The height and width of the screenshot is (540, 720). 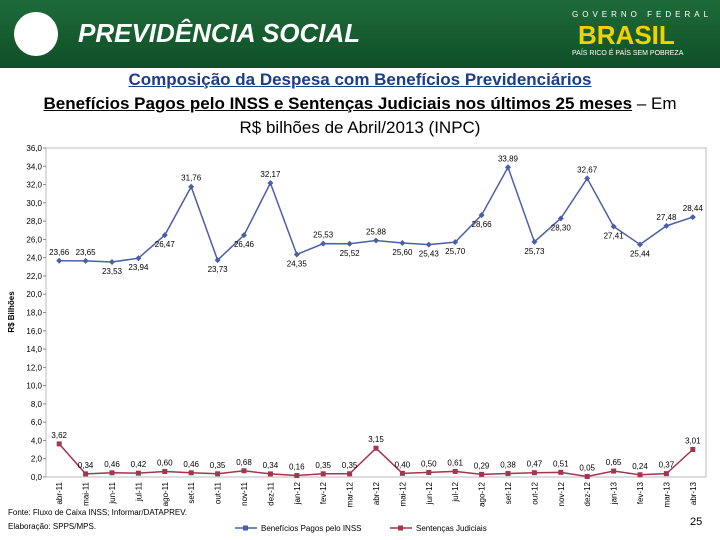 I want to click on y-tick-label: 20,0, so click(x=34, y=294).